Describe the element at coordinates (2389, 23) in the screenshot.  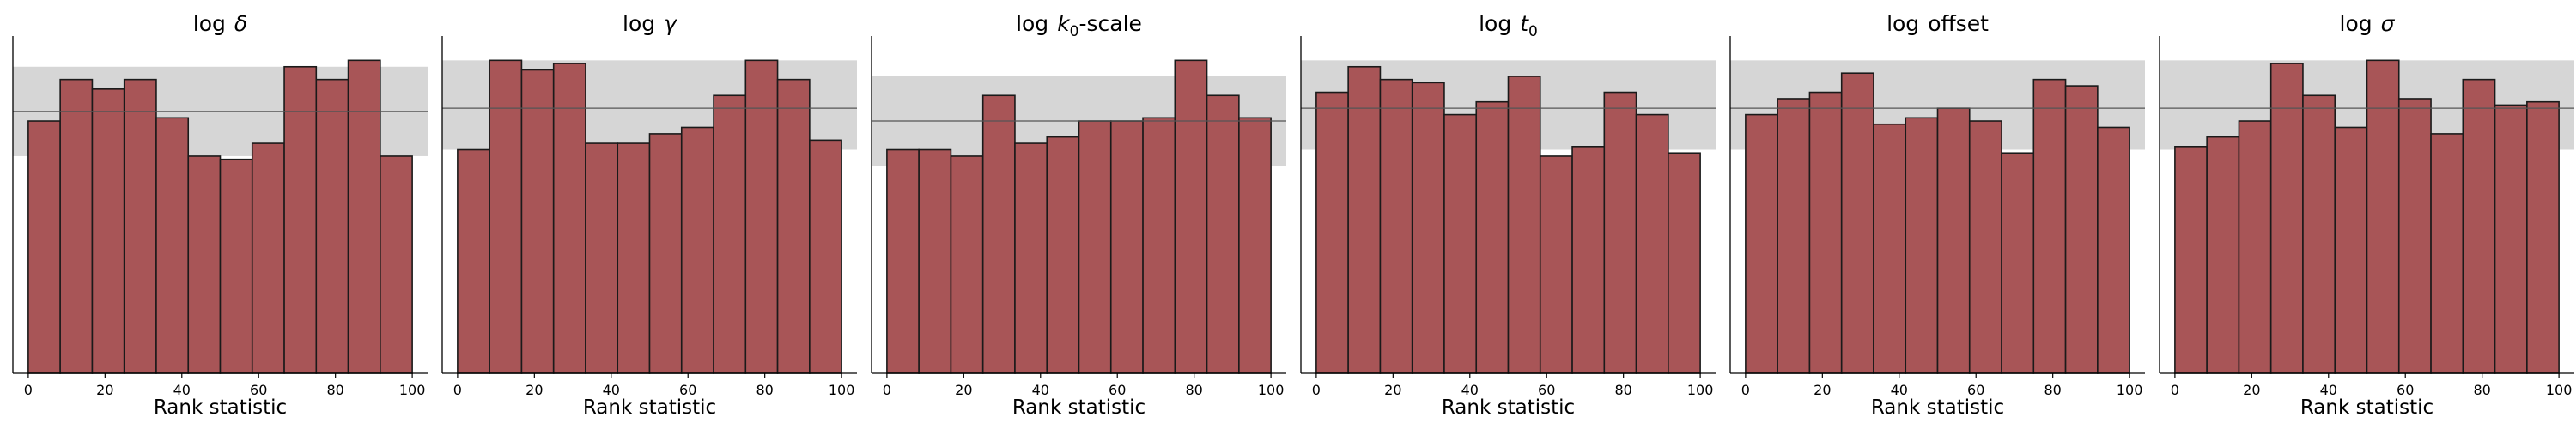
I see `title-symbol: σ` at that location.